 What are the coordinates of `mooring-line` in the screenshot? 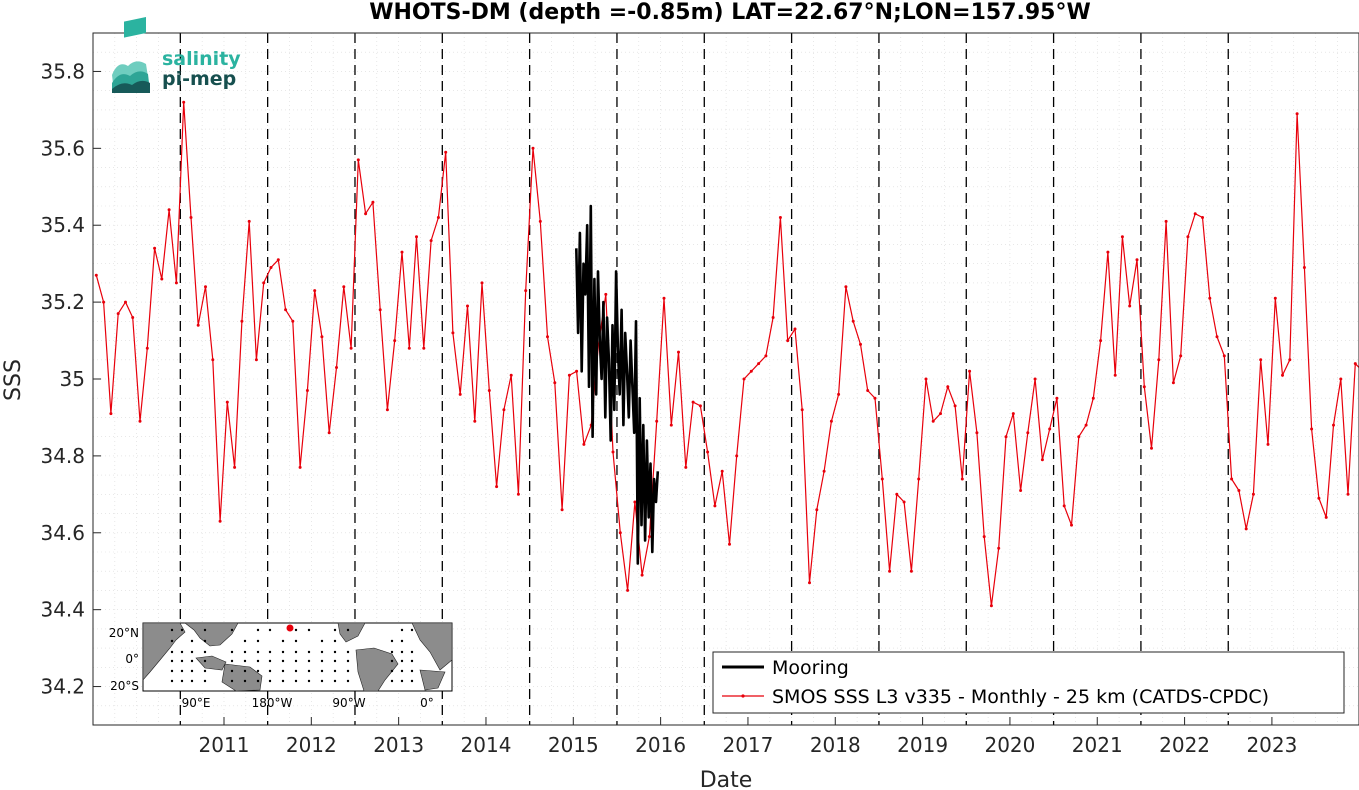 It's located at (617, 384).